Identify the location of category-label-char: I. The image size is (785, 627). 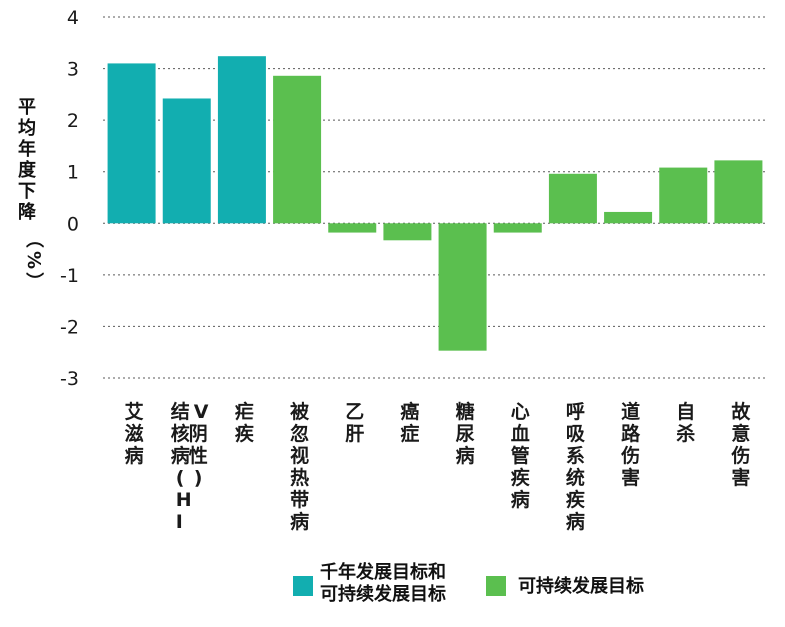
(179, 522).